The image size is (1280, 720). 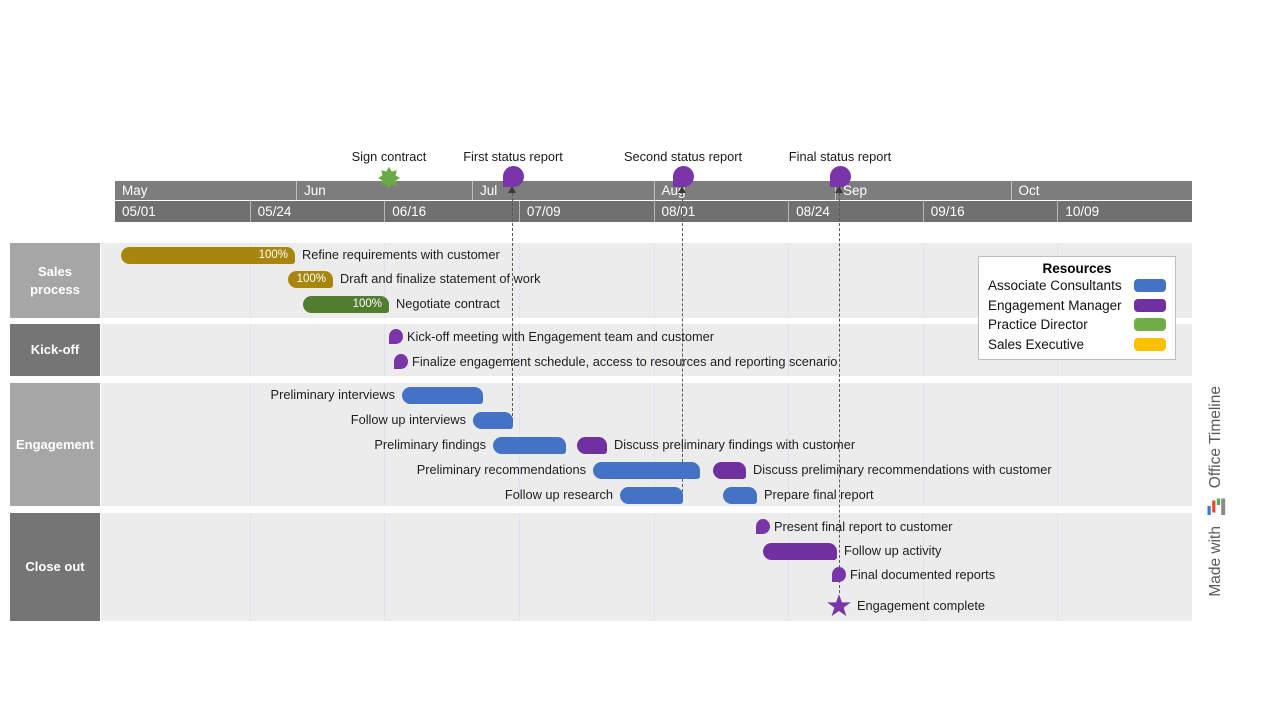 I want to click on task-bar-prepare-final-report, so click(x=740, y=495).